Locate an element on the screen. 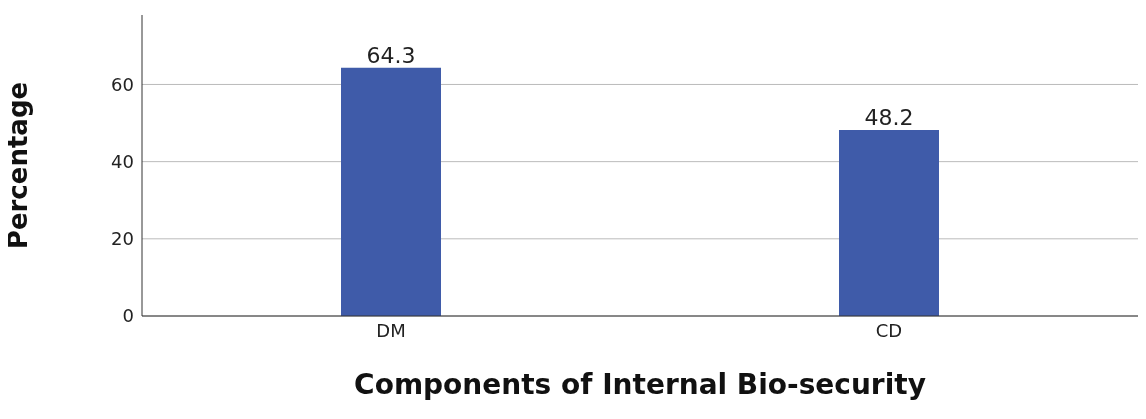 This screenshot has width=1146, height=419. y-axis-title: Percentage is located at coordinates (18, 165).